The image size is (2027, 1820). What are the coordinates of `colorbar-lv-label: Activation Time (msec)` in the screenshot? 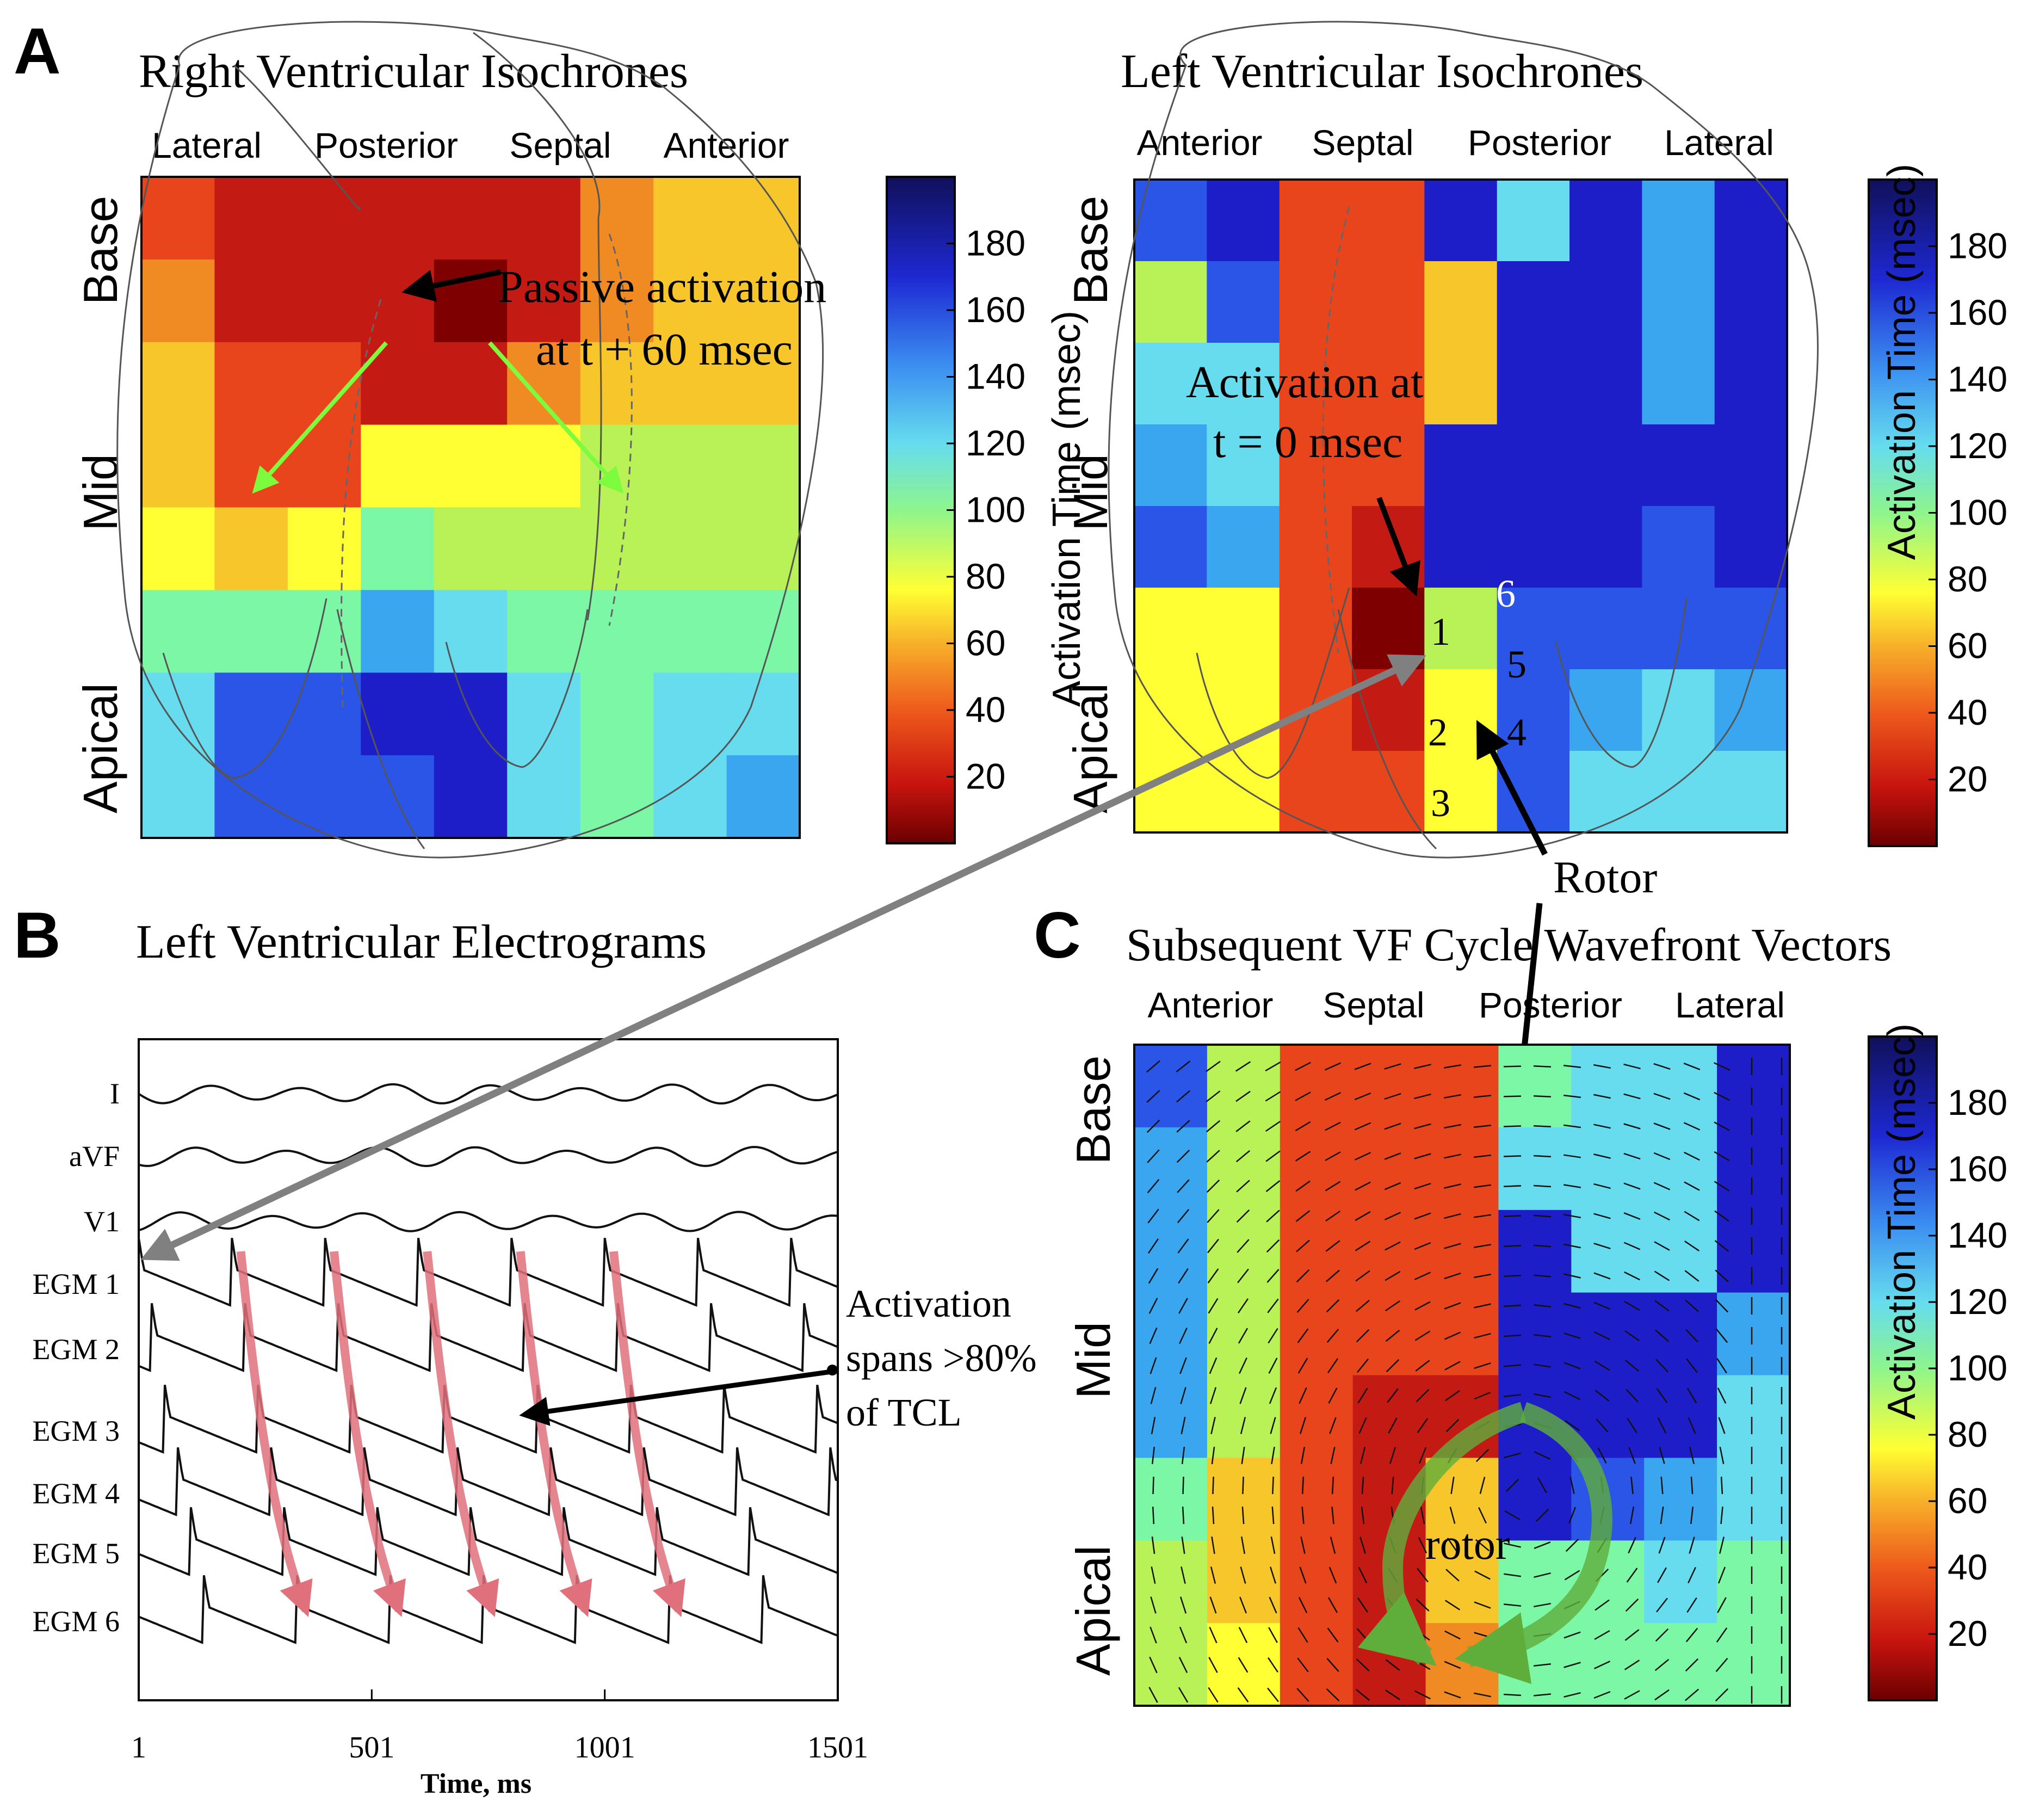 It's located at (1902, 362).